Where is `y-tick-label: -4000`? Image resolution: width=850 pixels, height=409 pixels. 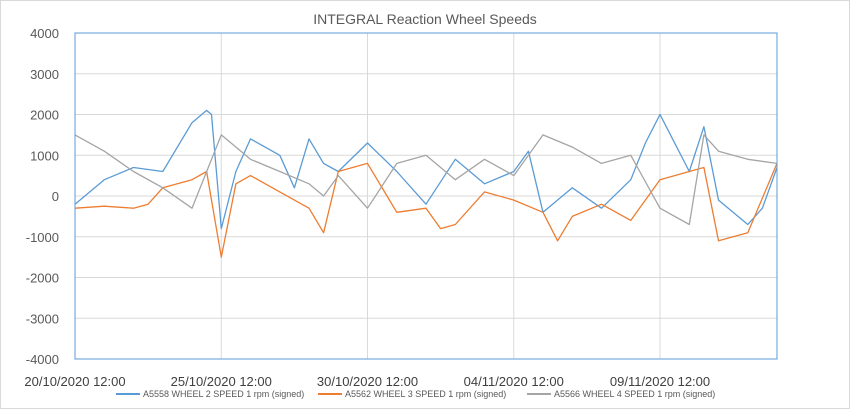
y-tick-label: -4000 is located at coordinates (42, 359).